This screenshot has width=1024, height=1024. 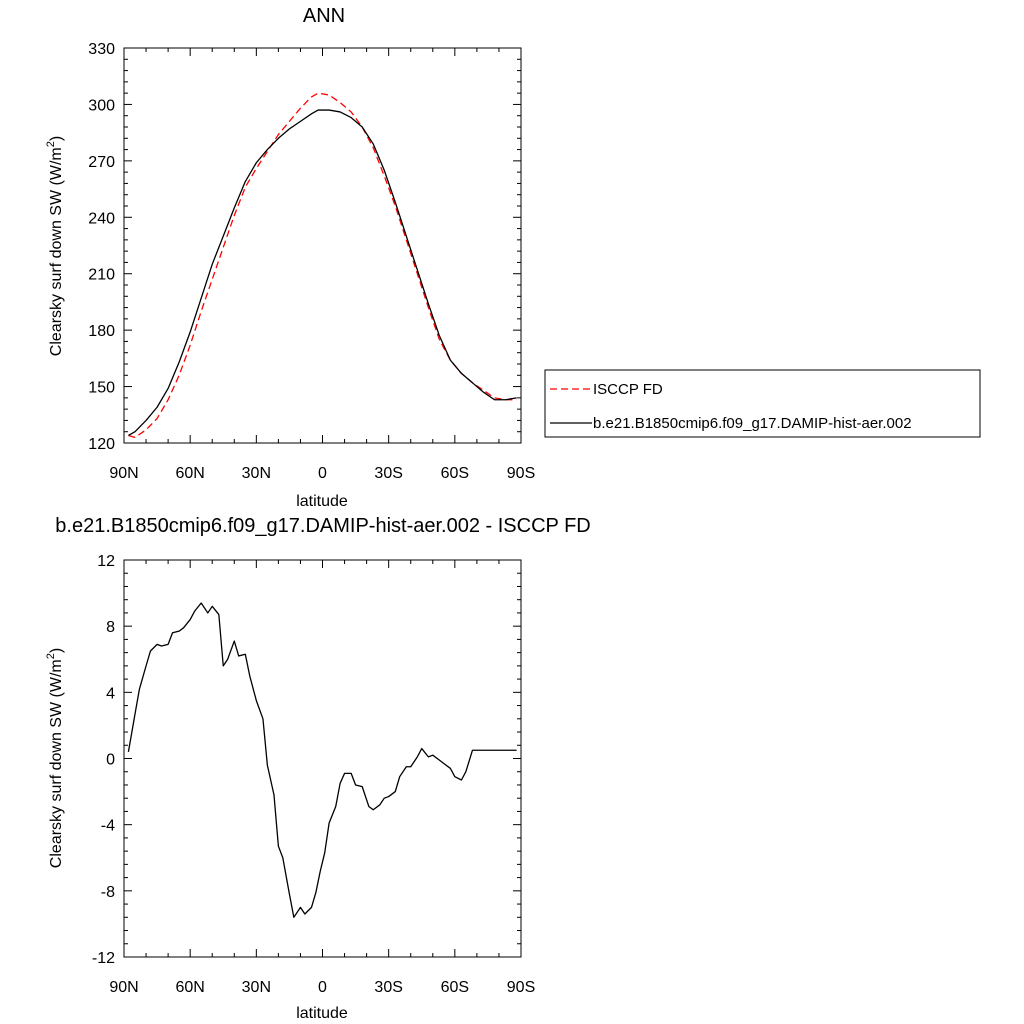 What do you see at coordinates (628, 389) in the screenshot?
I see `legend-label-isccp: ISCCP FD` at bounding box center [628, 389].